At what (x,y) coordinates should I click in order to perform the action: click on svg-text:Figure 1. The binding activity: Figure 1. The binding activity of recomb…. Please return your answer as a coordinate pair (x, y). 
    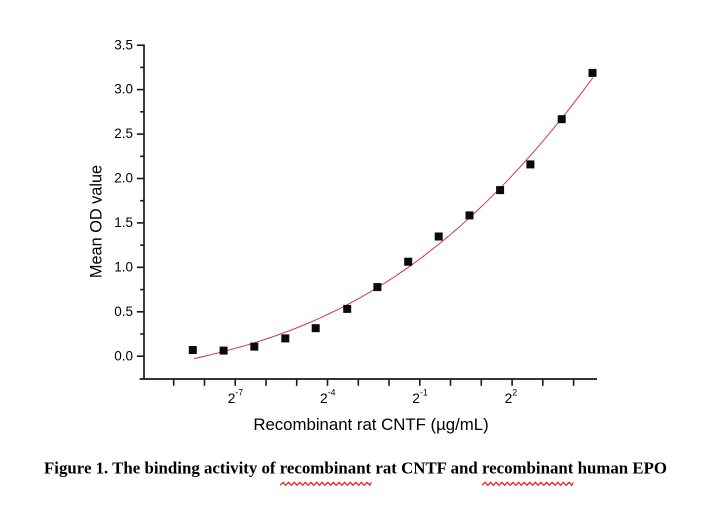
    Looking at the image, I should click on (355, 468).